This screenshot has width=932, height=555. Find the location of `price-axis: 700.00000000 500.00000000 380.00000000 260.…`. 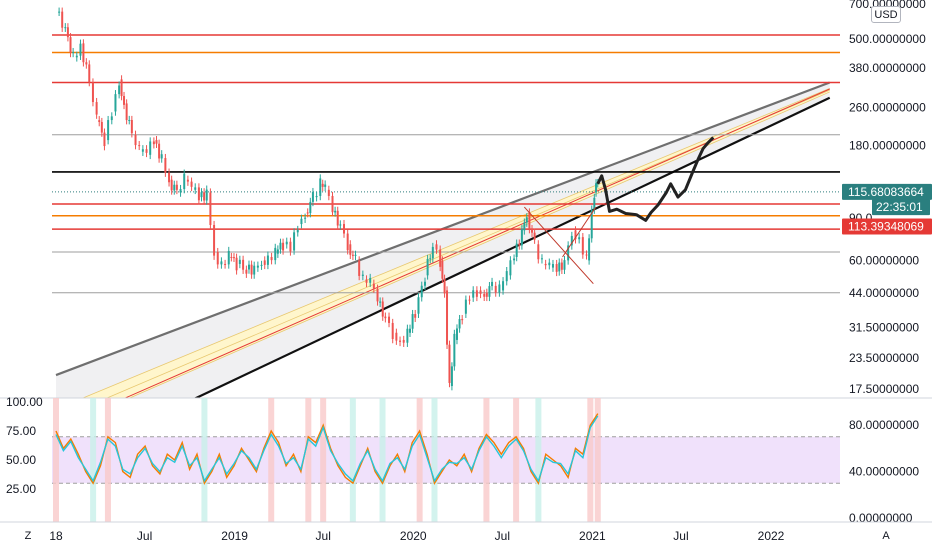

price-axis: 700.00000000 500.00000000 380.00000000 260.… is located at coordinates (886, 261).